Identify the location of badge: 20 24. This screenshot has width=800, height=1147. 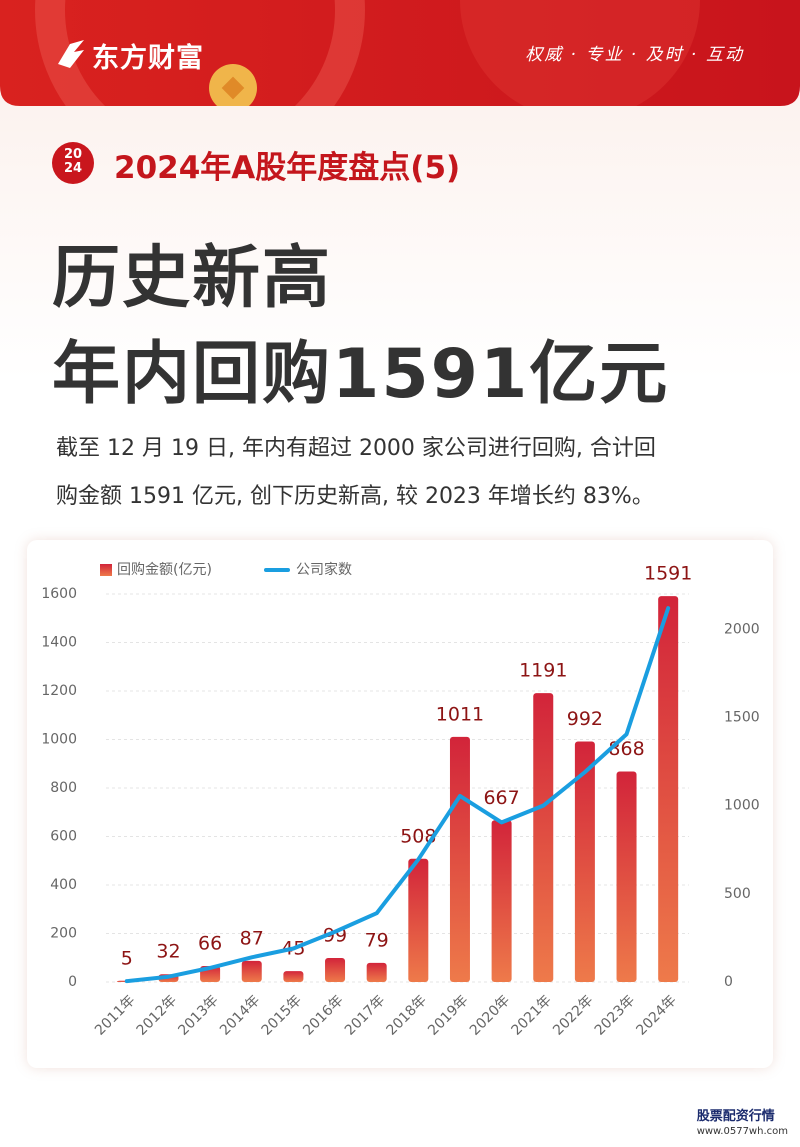
(73, 163).